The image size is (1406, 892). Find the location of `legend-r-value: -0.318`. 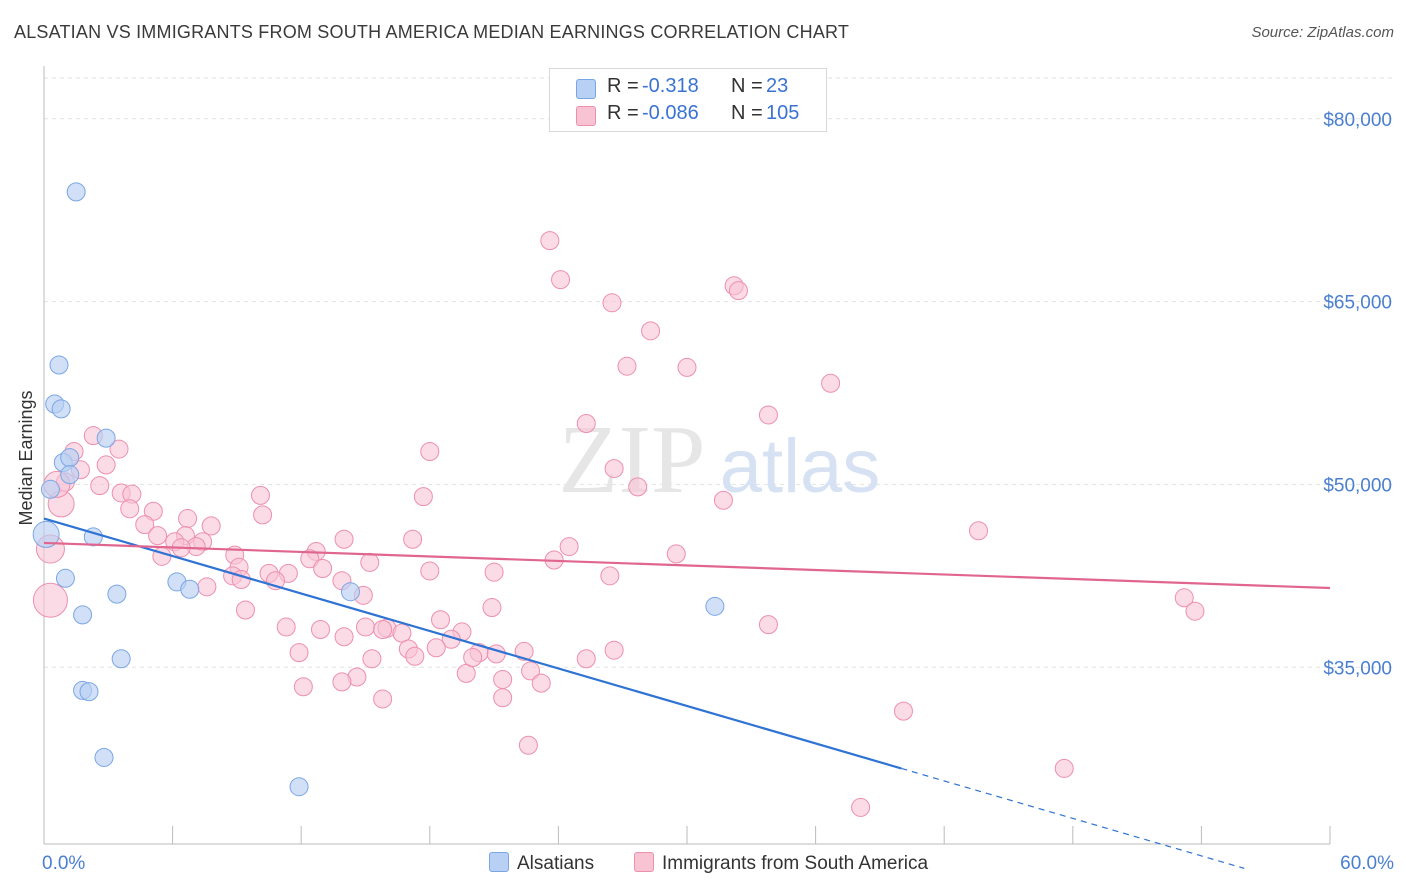

legend-r-value: -0.318 is located at coordinates (670, 86).